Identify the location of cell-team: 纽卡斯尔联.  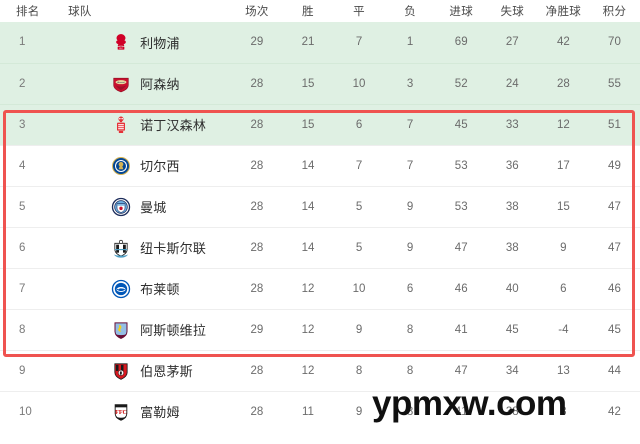
(144, 247).